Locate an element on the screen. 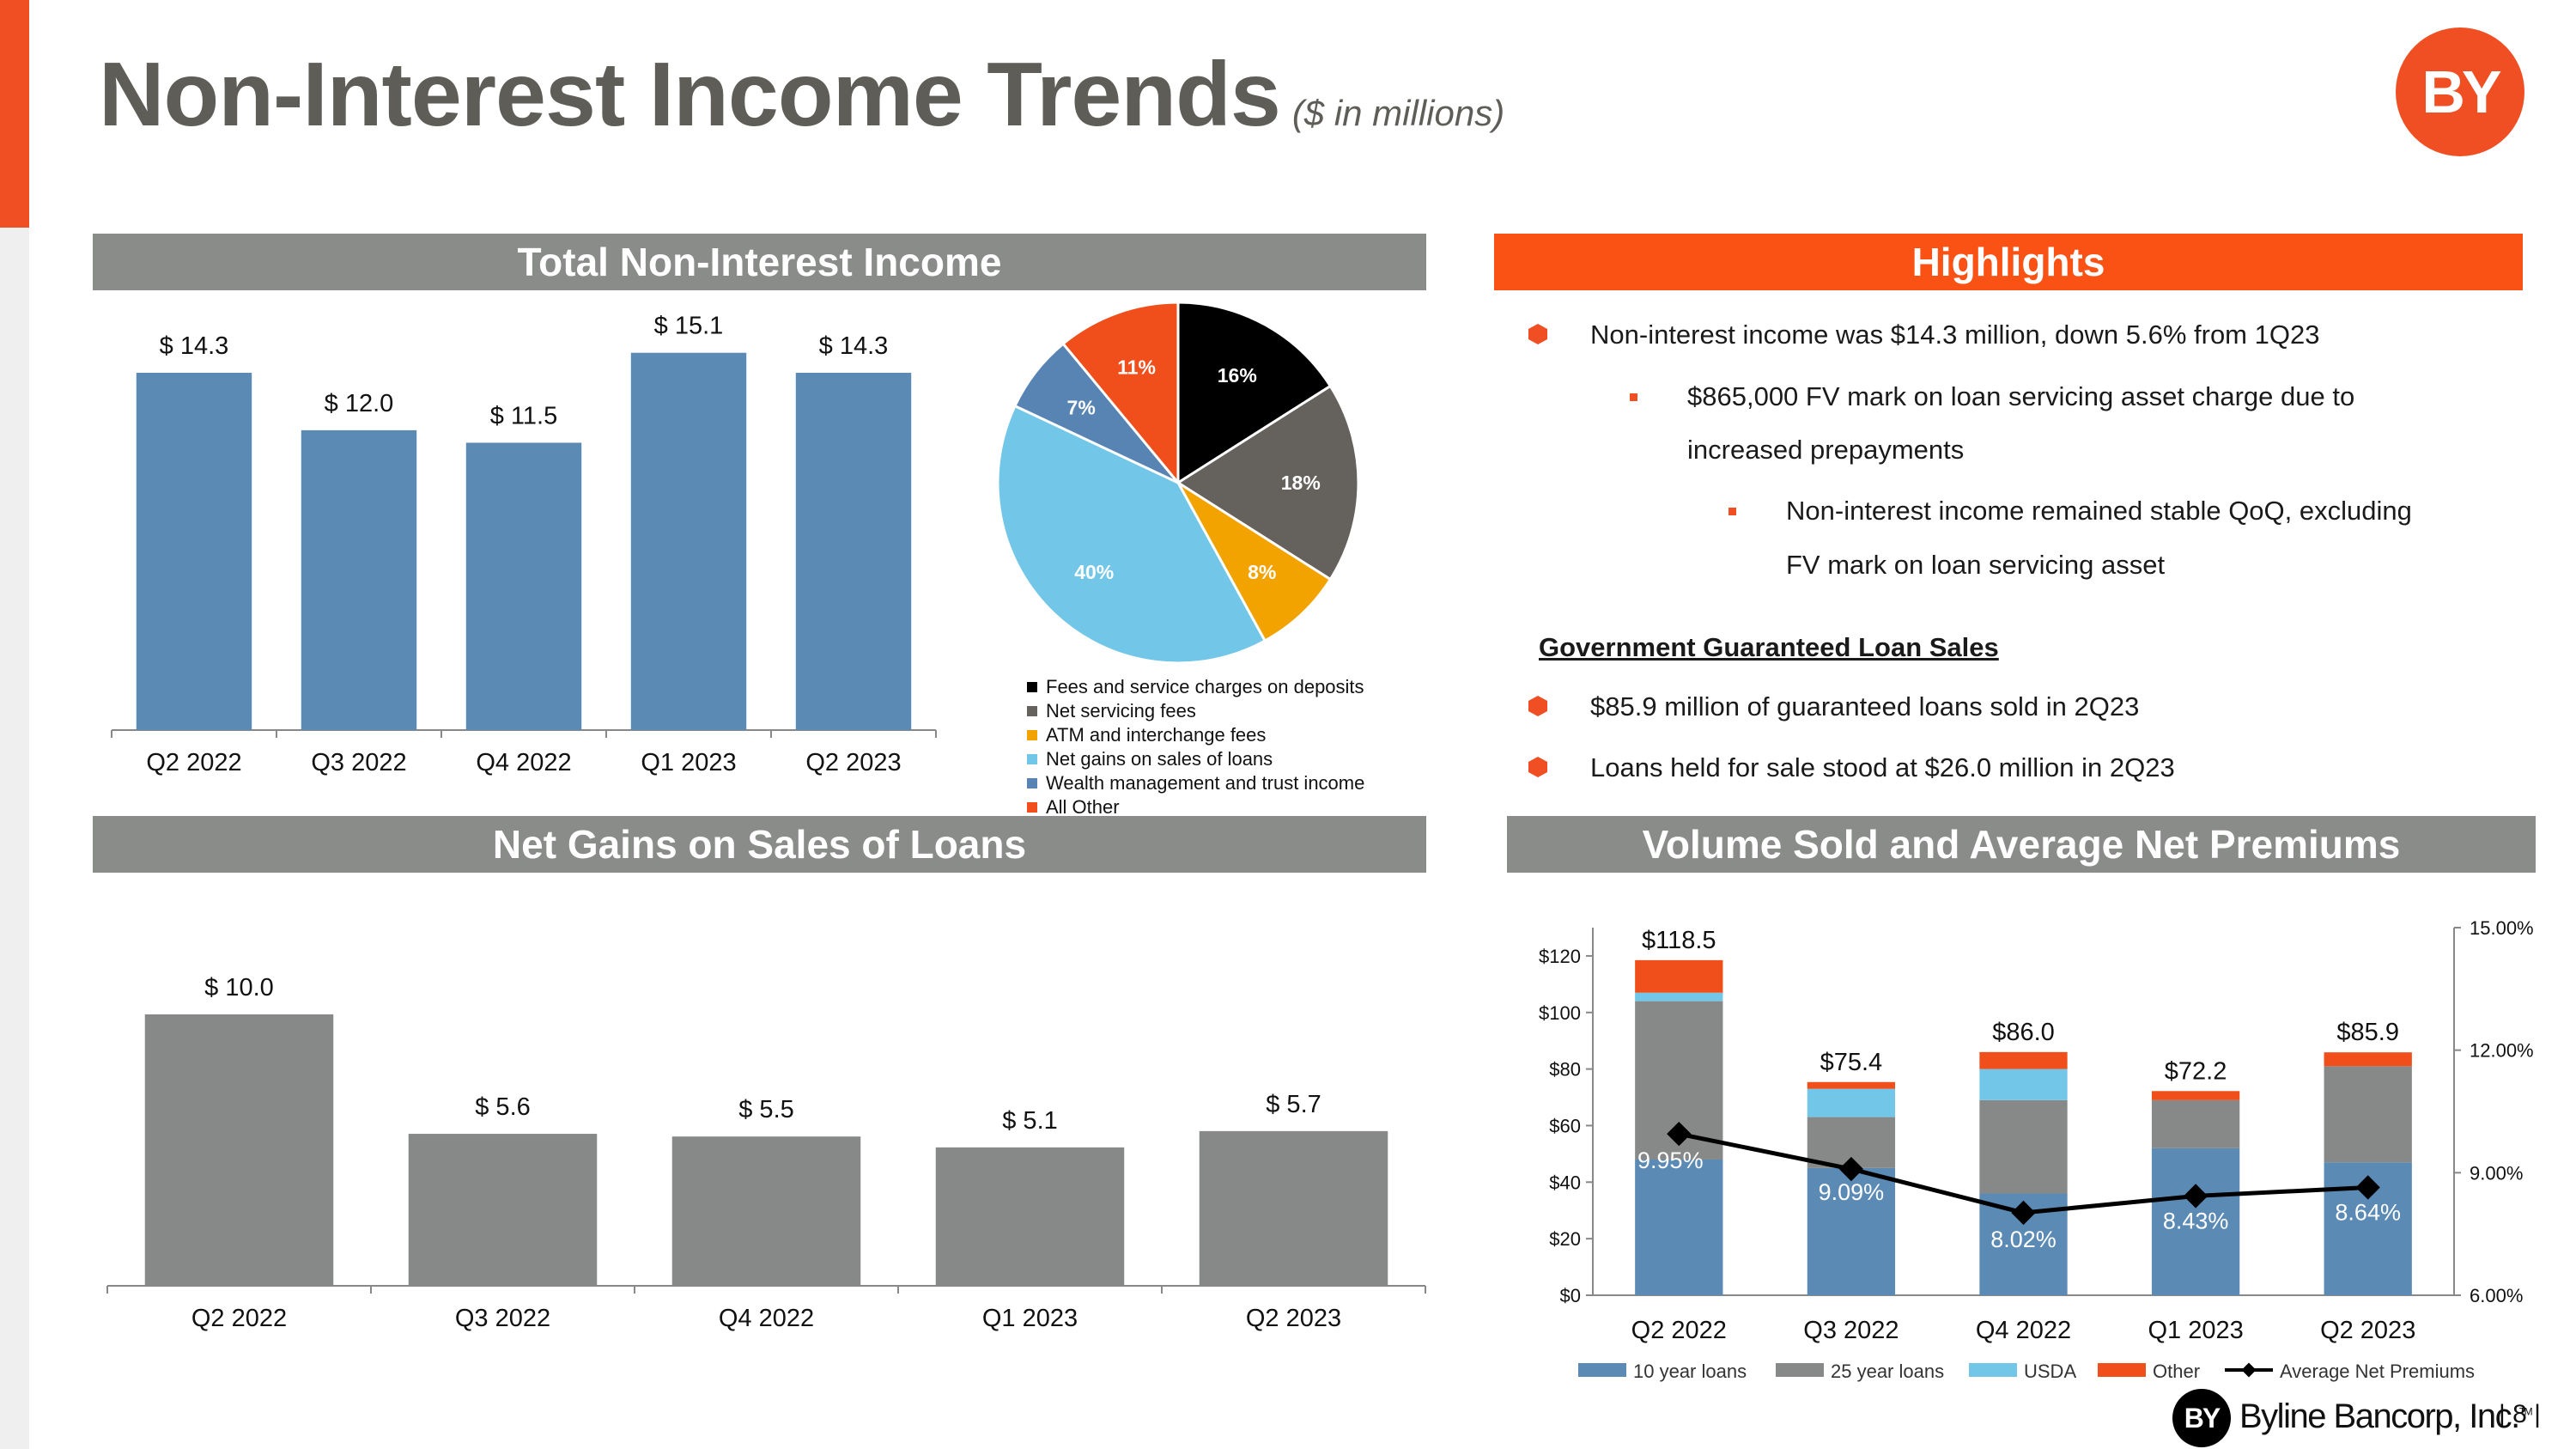  legend-label: 25 year loans is located at coordinates (1887, 1371).